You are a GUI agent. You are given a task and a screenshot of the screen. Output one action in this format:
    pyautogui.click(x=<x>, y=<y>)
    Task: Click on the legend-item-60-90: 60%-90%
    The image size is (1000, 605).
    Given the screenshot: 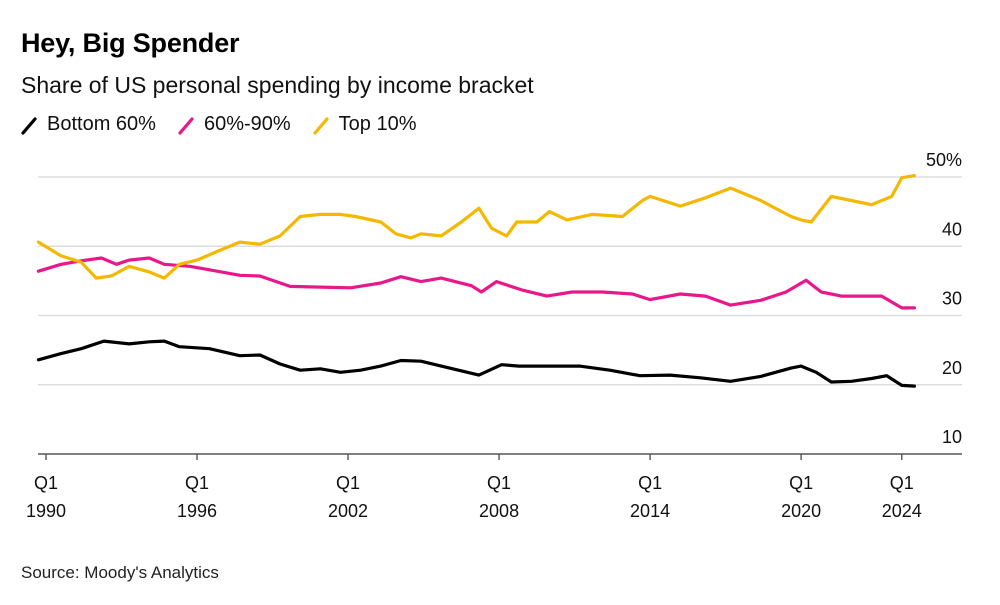 What is the action you would take?
    pyautogui.click(x=234, y=124)
    